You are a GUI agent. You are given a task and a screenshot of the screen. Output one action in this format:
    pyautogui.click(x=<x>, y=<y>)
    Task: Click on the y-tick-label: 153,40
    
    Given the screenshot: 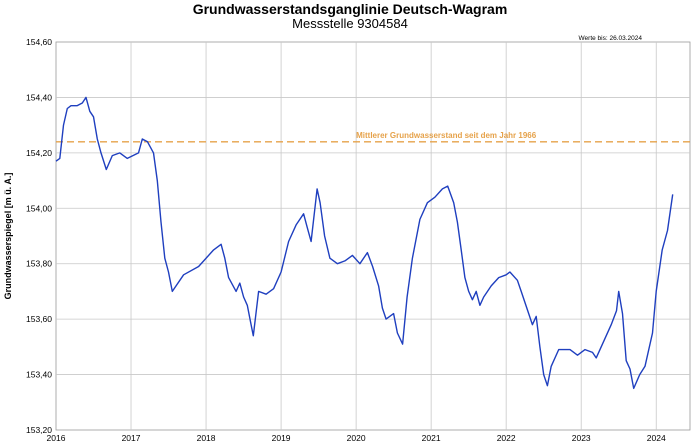 What is the action you would take?
    pyautogui.click(x=39, y=375)
    